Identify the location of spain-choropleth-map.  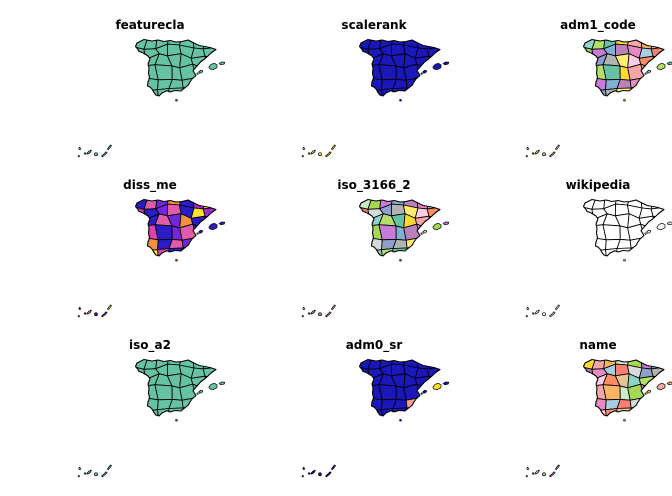
(152, 416).